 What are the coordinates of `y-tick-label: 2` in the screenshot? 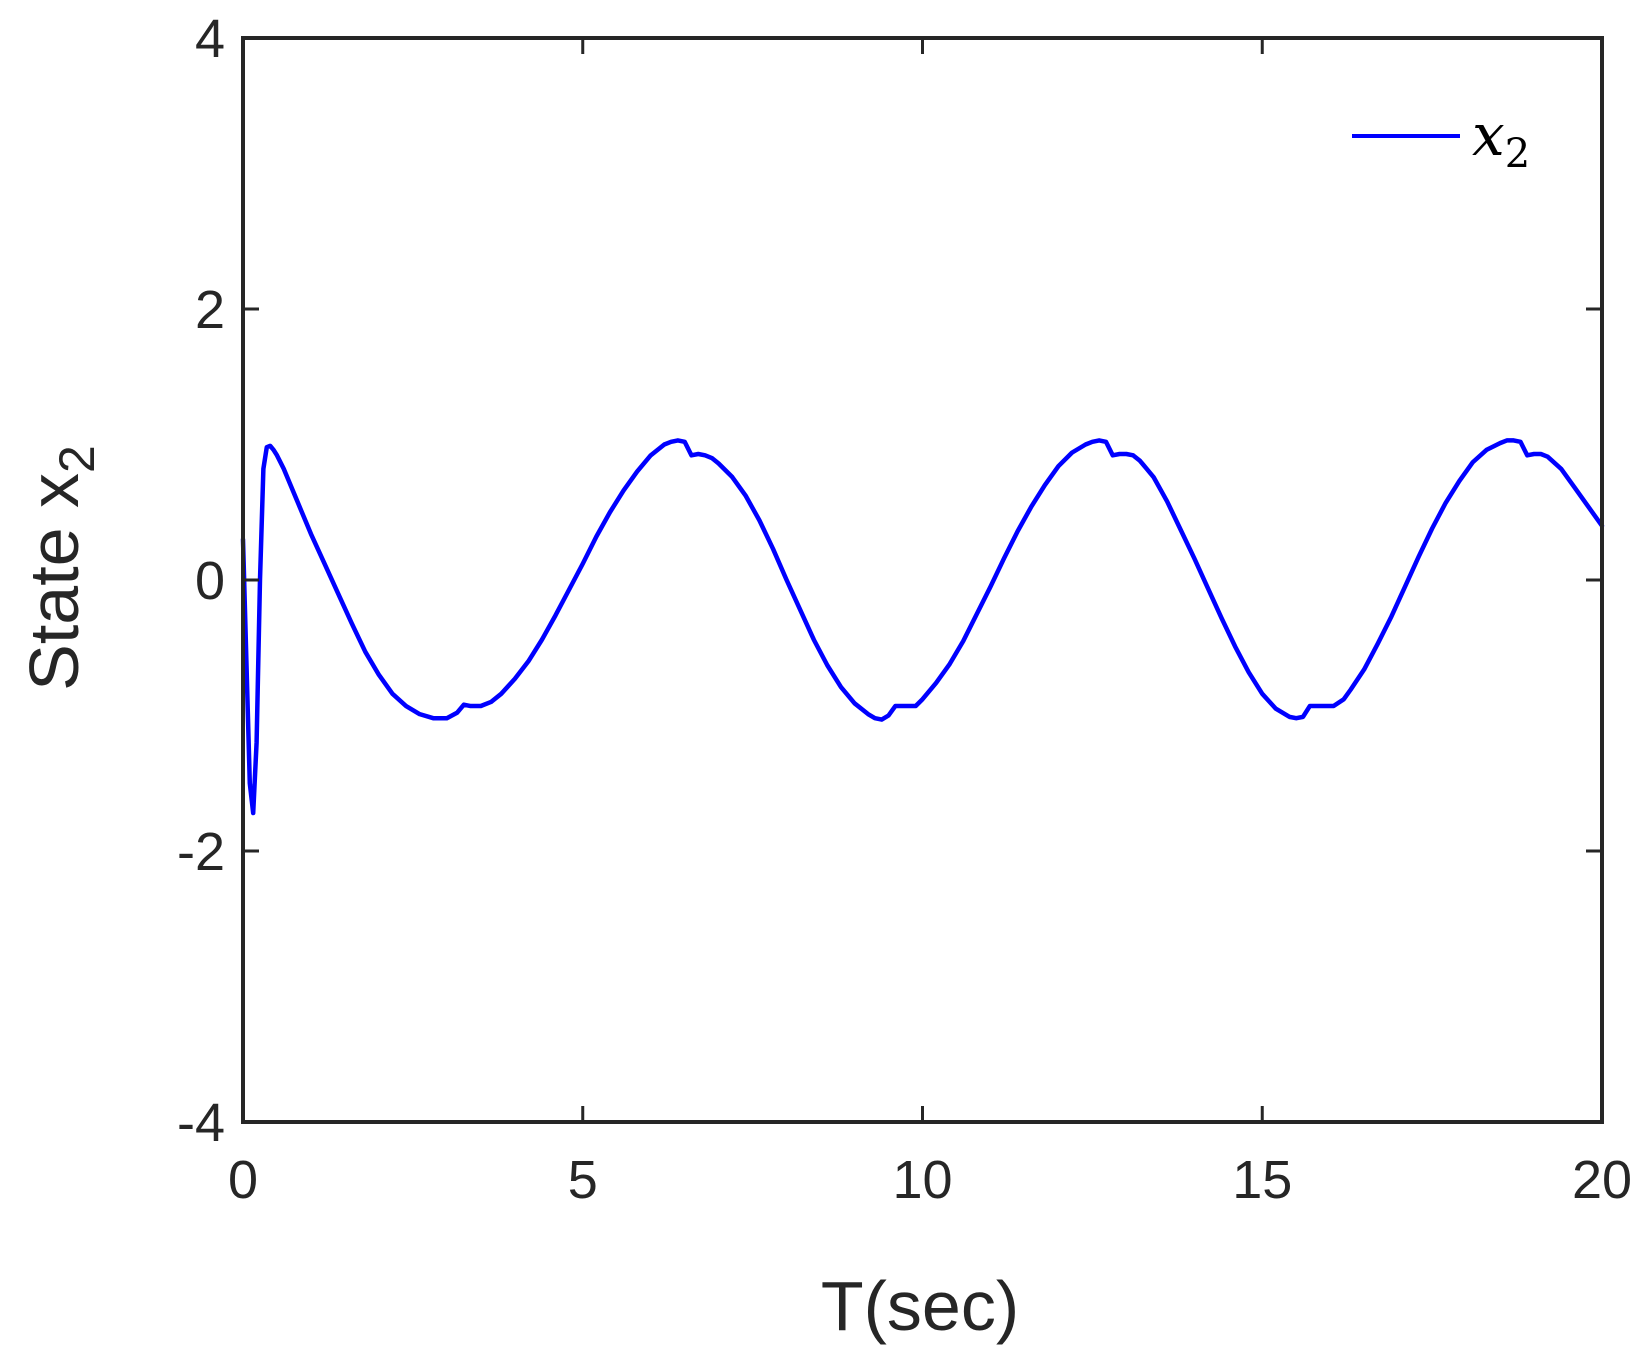 It's located at (210, 310).